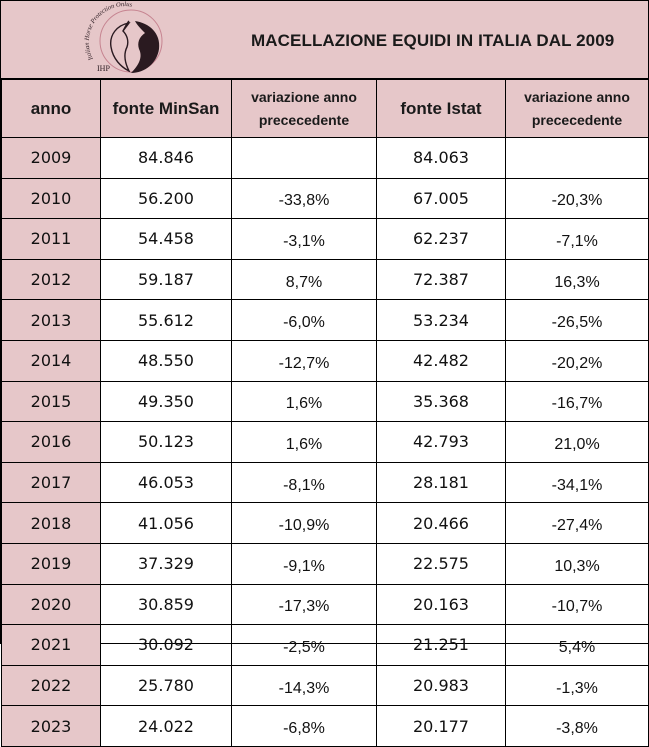 This screenshot has height=747, width=649. I want to click on istat-variation-cell: -7,1%, so click(577, 239).